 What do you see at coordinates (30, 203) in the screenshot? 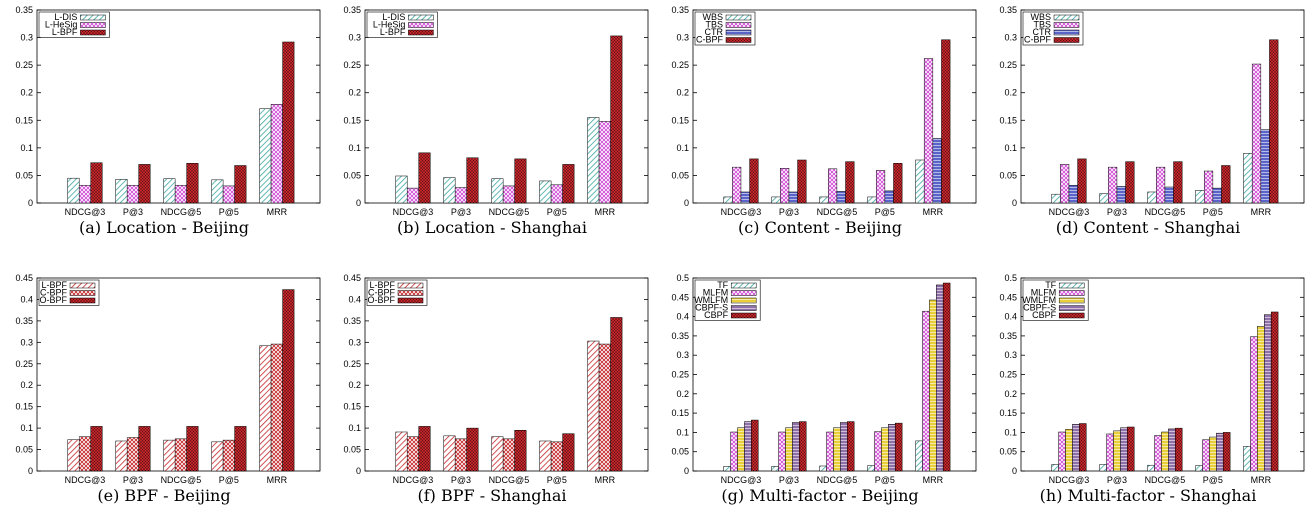
I see `y-tick-label: 0` at bounding box center [30, 203].